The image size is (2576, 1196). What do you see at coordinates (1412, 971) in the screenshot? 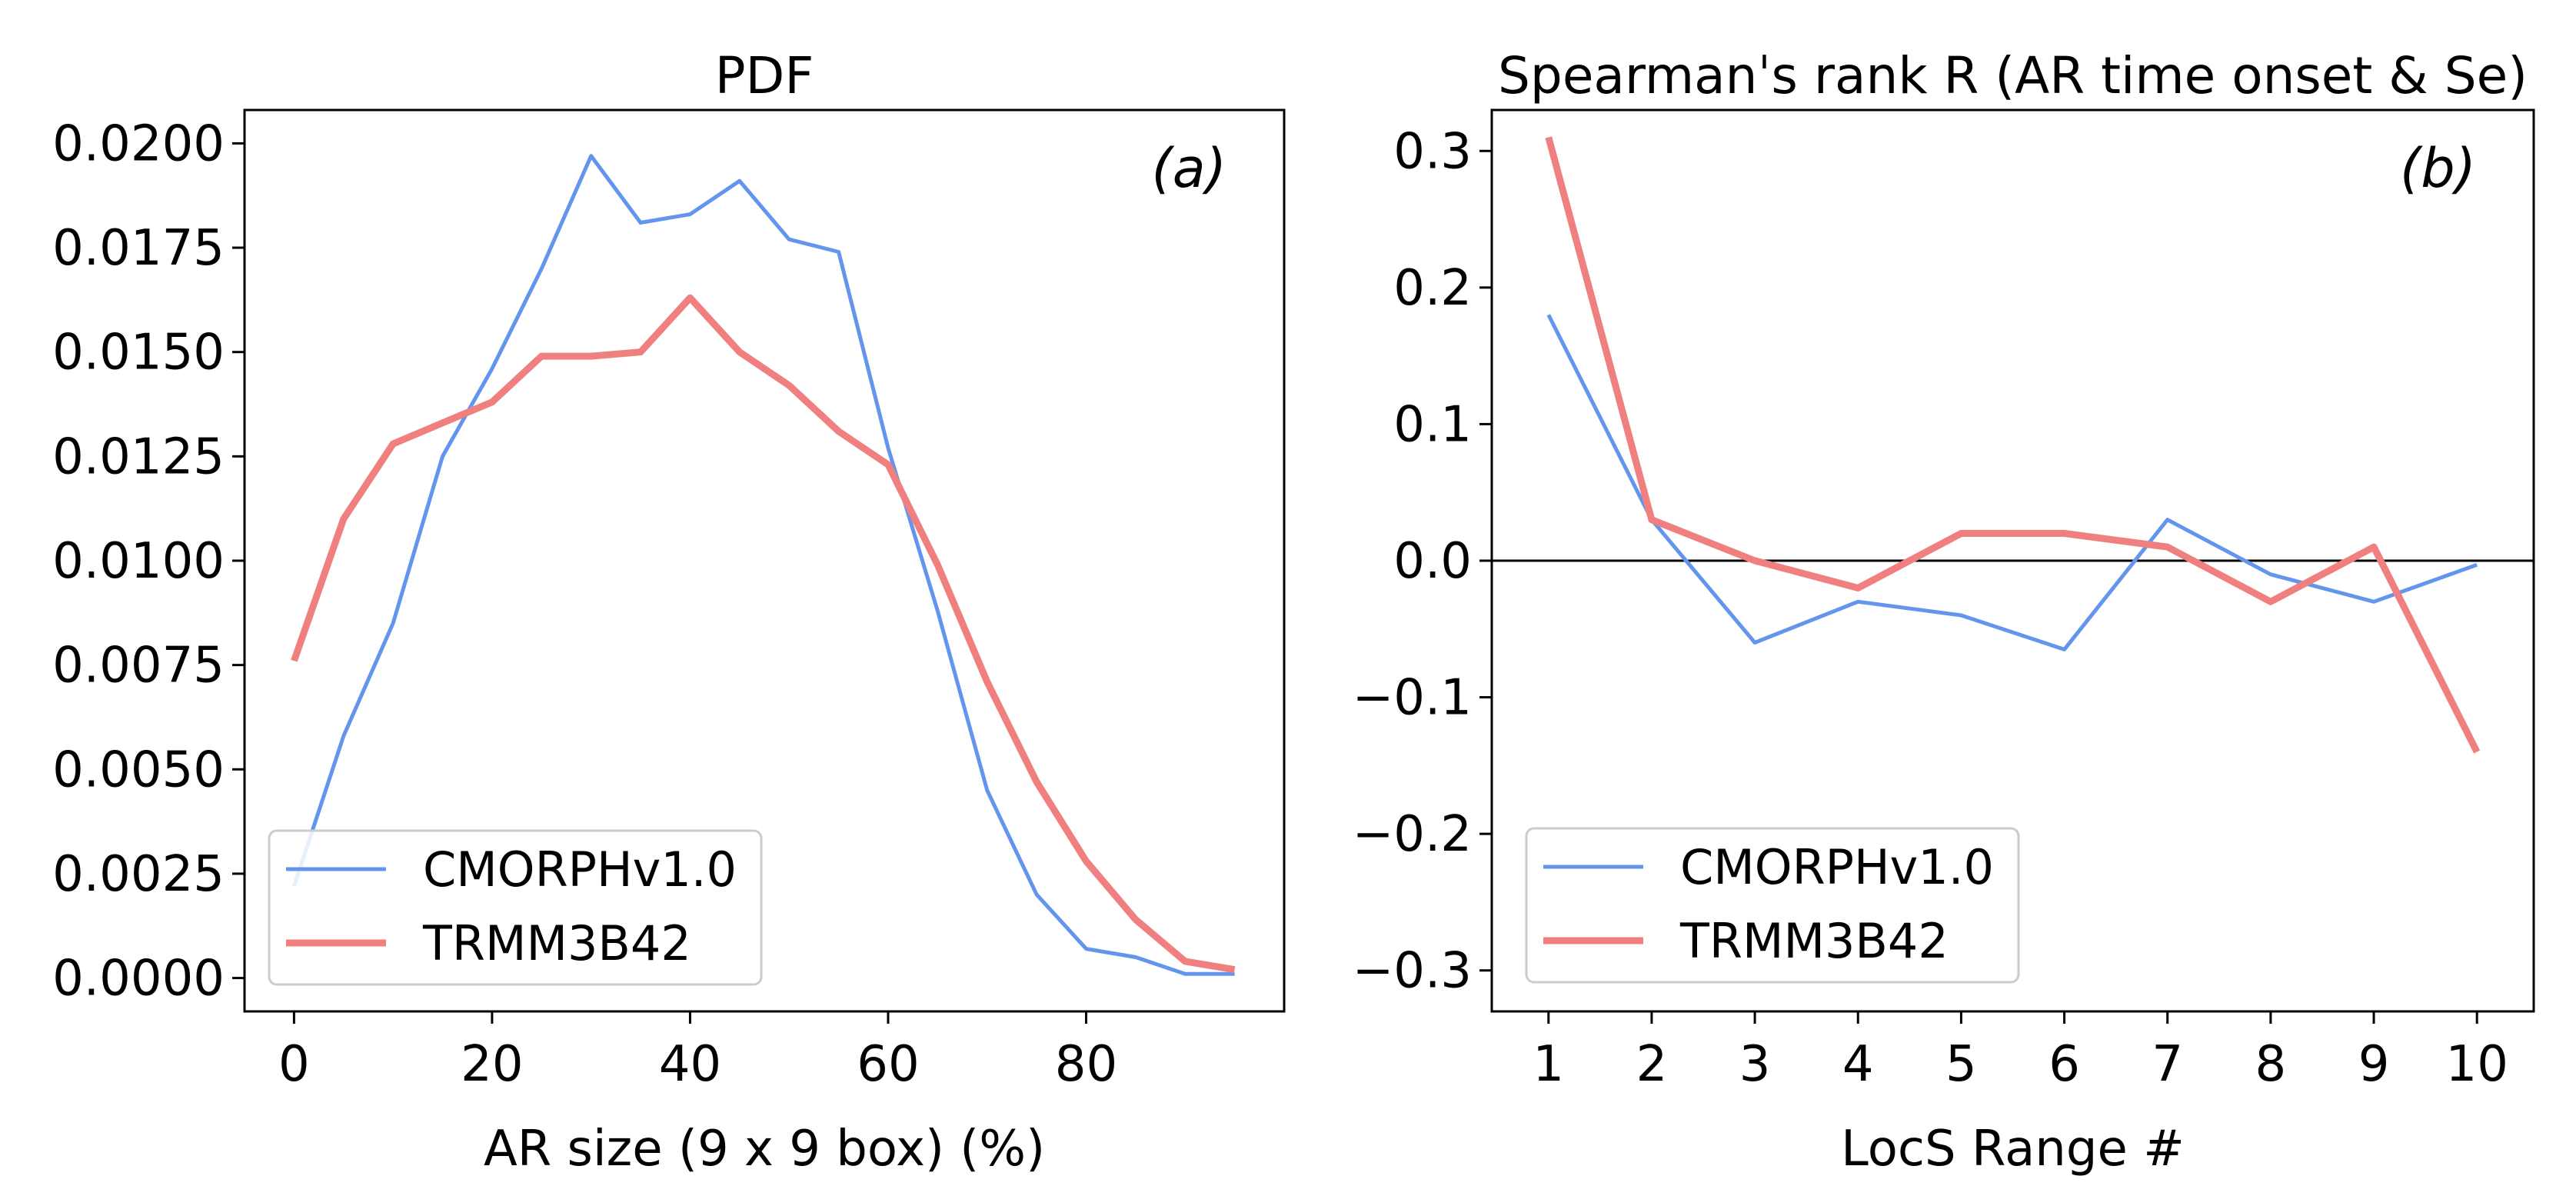
I see `y-tick-label: −0.3` at bounding box center [1412, 971].